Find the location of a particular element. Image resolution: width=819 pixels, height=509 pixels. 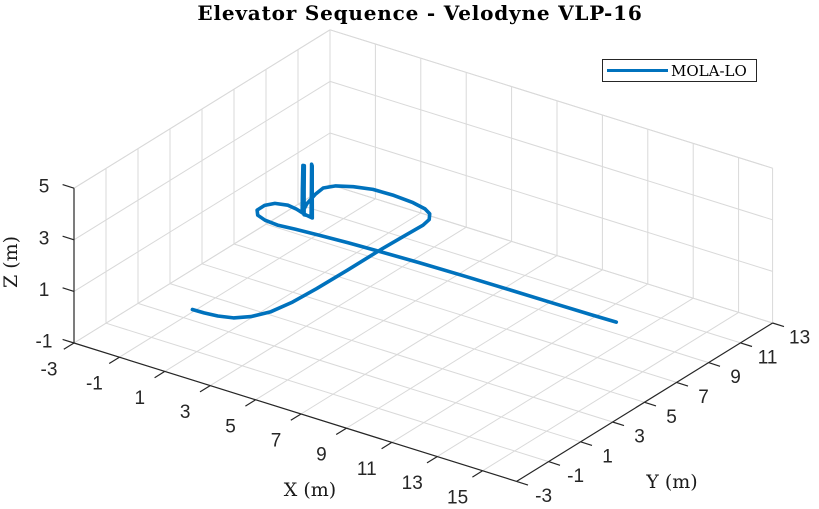

y-tick-label: 7 is located at coordinates (703, 397).